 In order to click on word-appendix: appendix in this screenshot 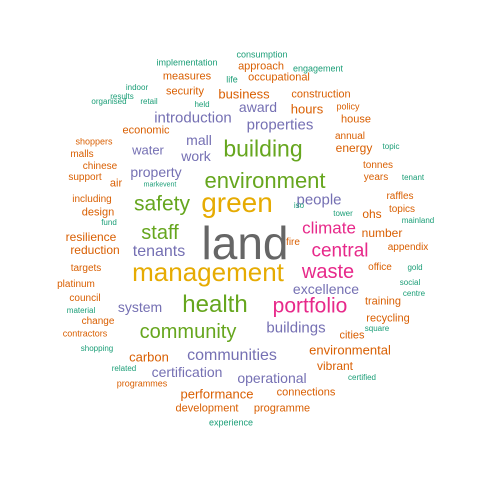, I will do `click(408, 247)`.